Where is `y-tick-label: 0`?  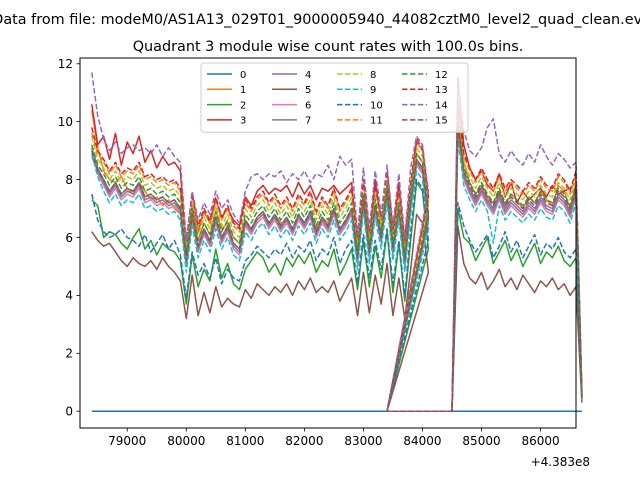
y-tick-label: 0 is located at coordinates (69, 412).